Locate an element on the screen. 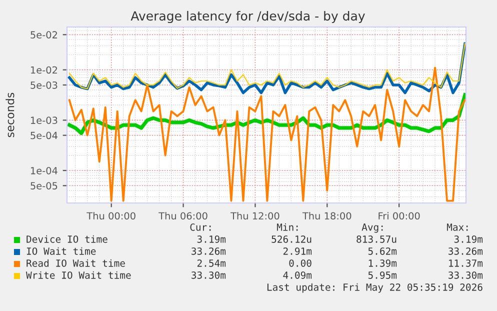  x-tick-label: Fri 00:00 is located at coordinates (399, 216).